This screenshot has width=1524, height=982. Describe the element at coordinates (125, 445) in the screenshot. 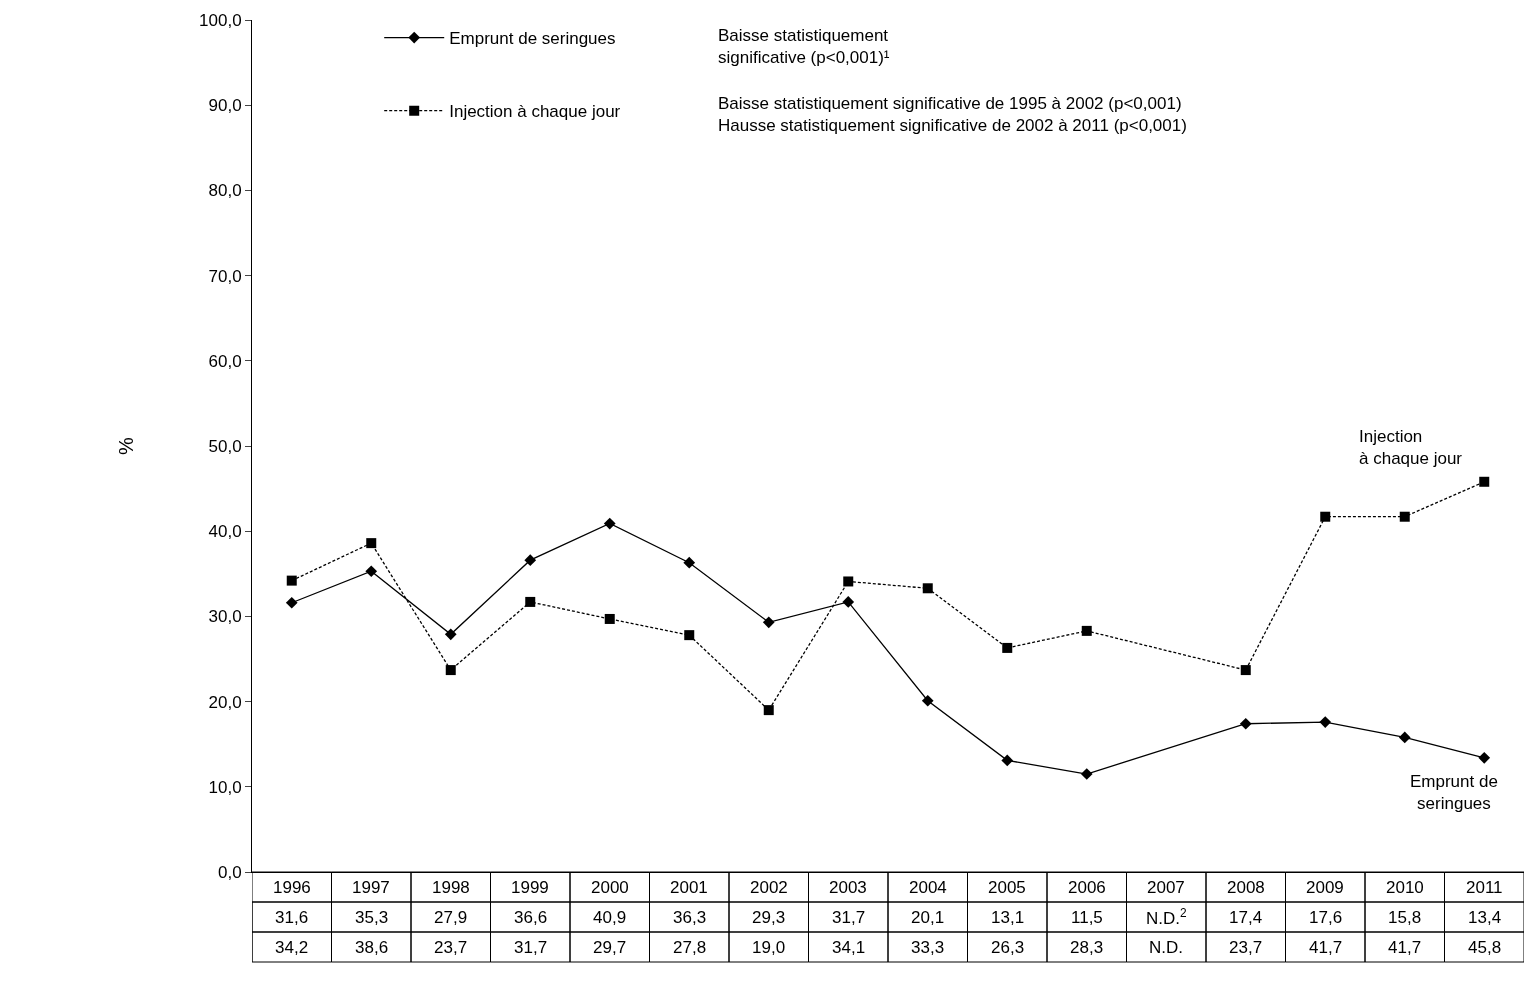

I see `y-axis-title: %` at that location.